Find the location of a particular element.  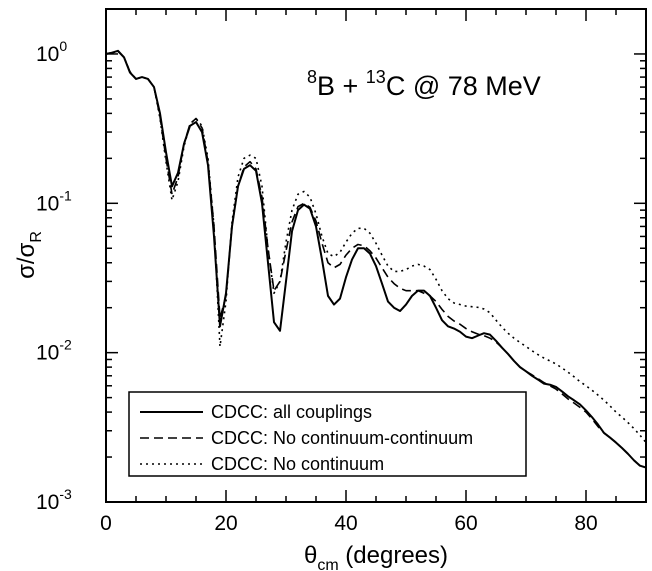

y-tick-label: 10⁻³ is located at coordinates (54, 500).